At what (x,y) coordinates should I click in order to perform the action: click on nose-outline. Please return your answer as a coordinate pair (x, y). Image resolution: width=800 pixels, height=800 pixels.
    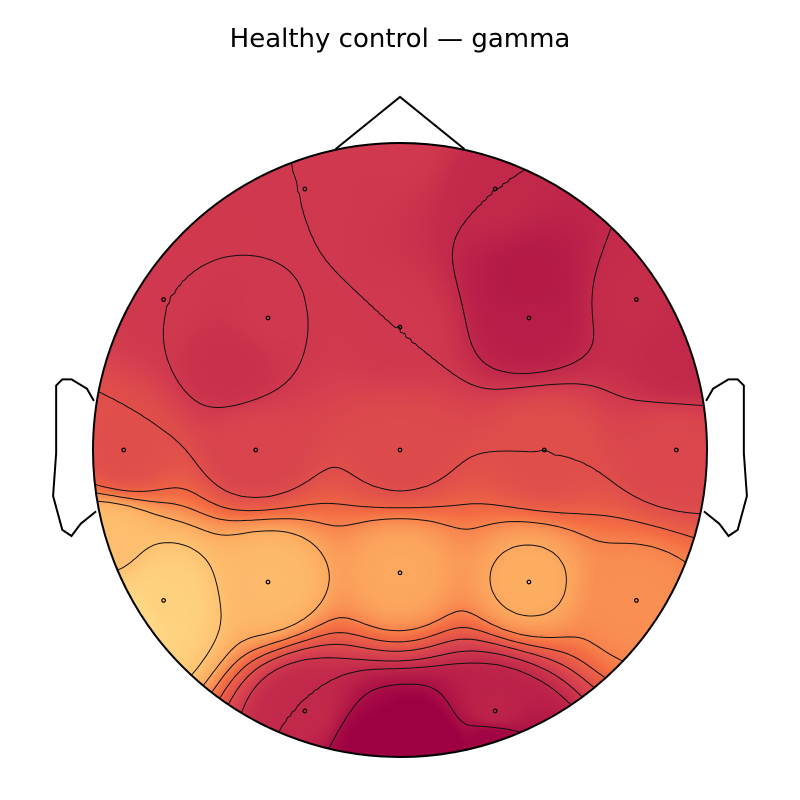
    Looking at the image, I should click on (400, 122).